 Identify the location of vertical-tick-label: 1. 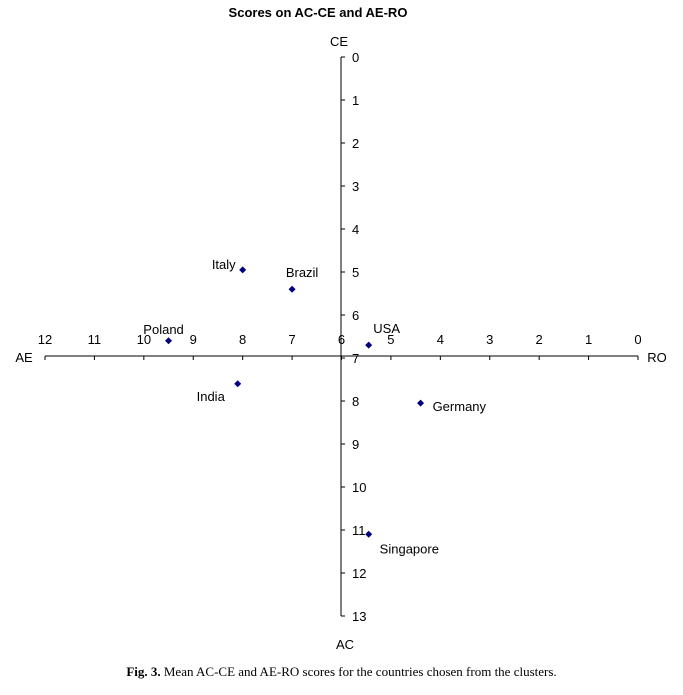
(355, 100).